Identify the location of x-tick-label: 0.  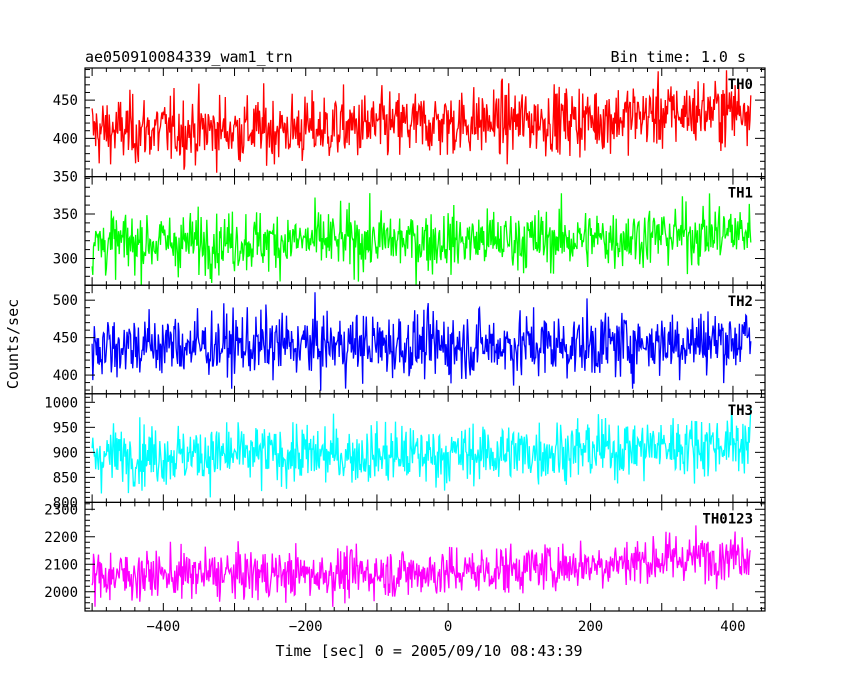
(448, 627).